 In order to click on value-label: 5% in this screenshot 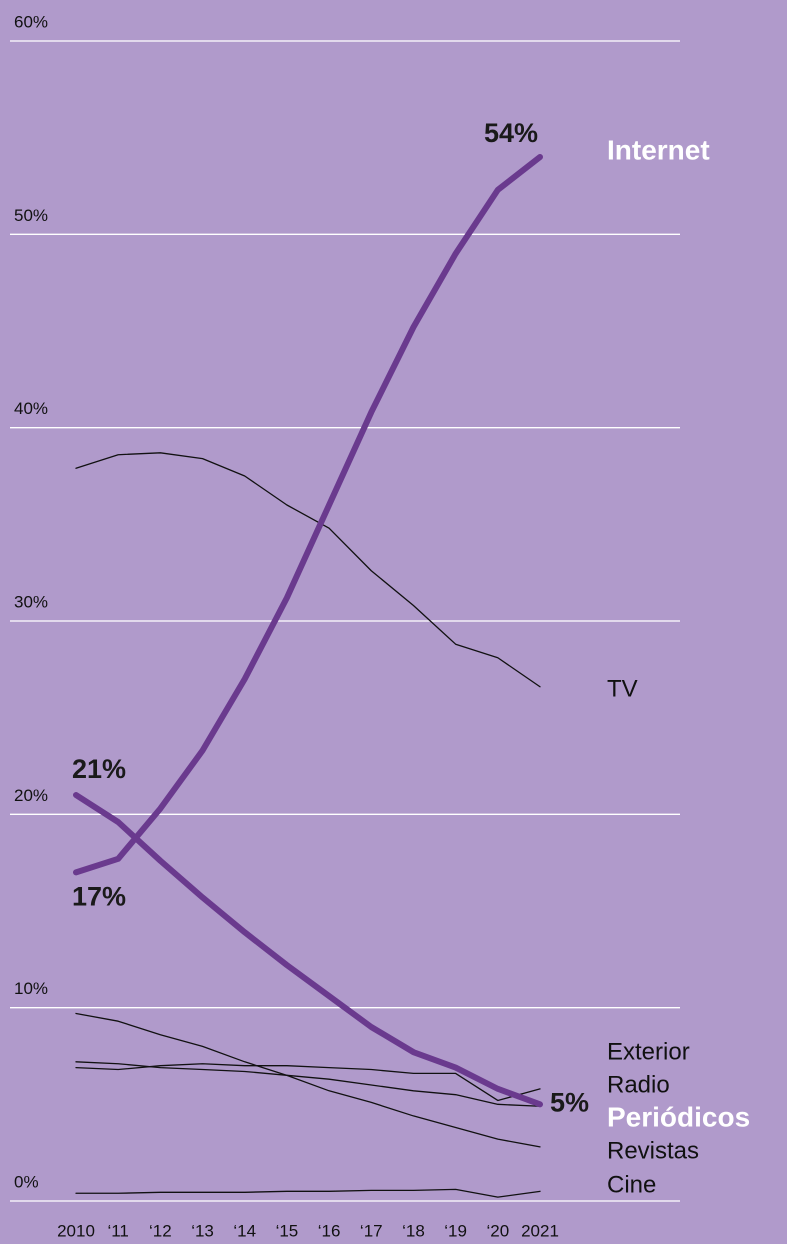, I will do `click(569, 1102)`.